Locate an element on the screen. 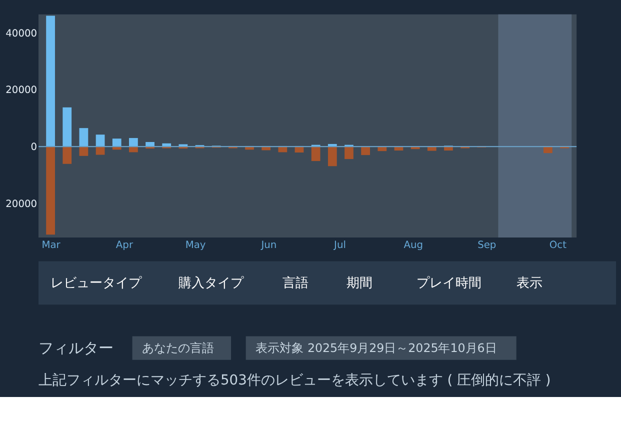 Image resolution: width=621 pixels, height=433 pixels. text: 表示 is located at coordinates (529, 283).